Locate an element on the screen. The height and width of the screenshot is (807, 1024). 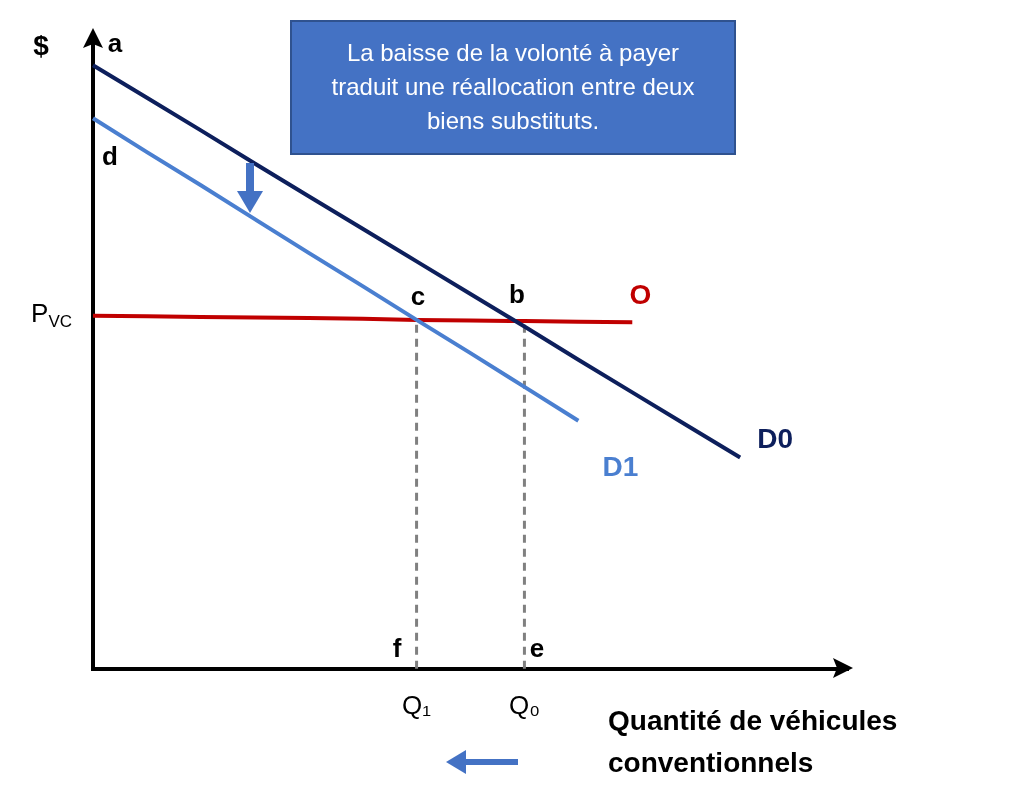
x-axis-title: Quantité de véhicules conventionnels is located at coordinates (753, 742).